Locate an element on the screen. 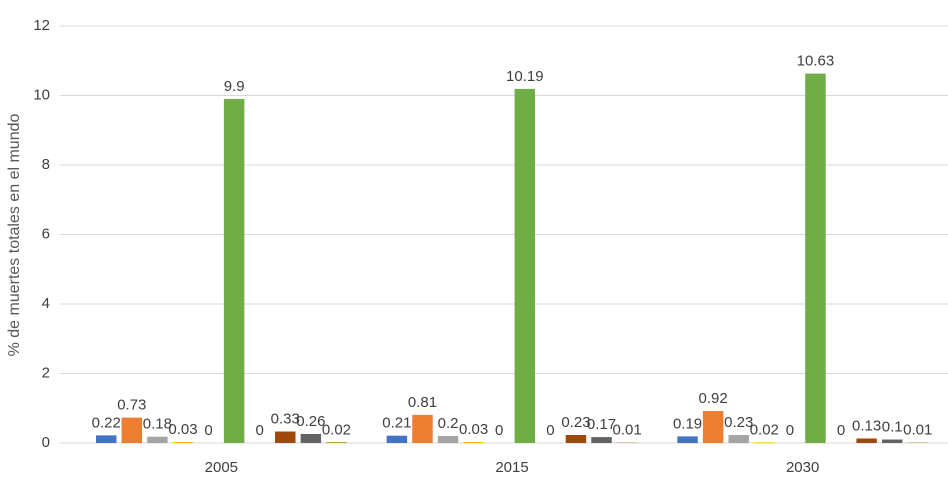  x-tick-label: 2015 is located at coordinates (511, 467).